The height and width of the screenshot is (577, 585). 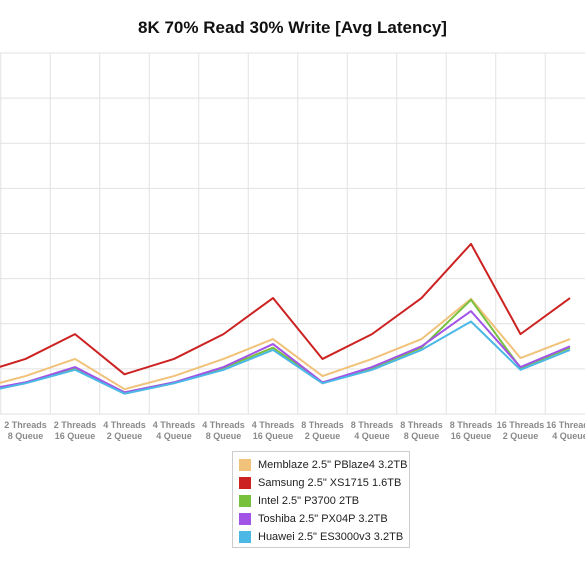 What do you see at coordinates (223, 430) in the screenshot?
I see `x-tick-label: 4 Threads 8 Queue` at bounding box center [223, 430].